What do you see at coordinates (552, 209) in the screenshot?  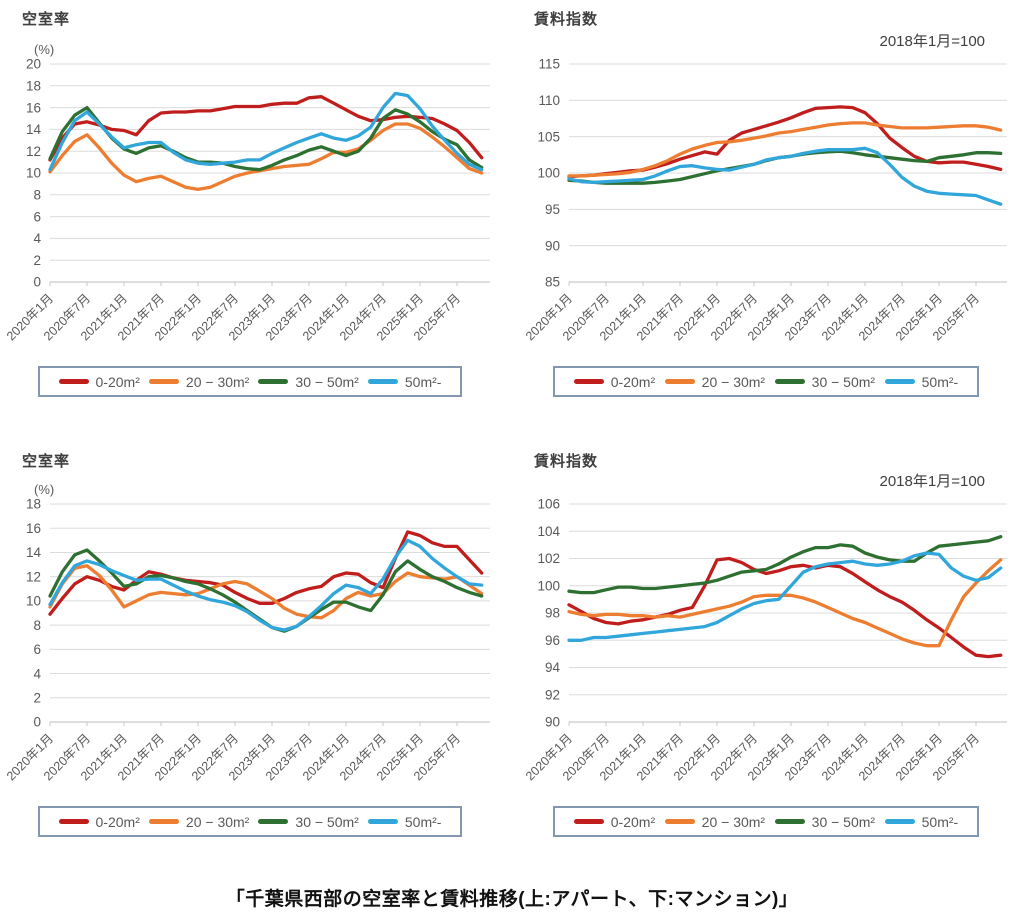 I see `y-axis-tick-label: 95` at bounding box center [552, 209].